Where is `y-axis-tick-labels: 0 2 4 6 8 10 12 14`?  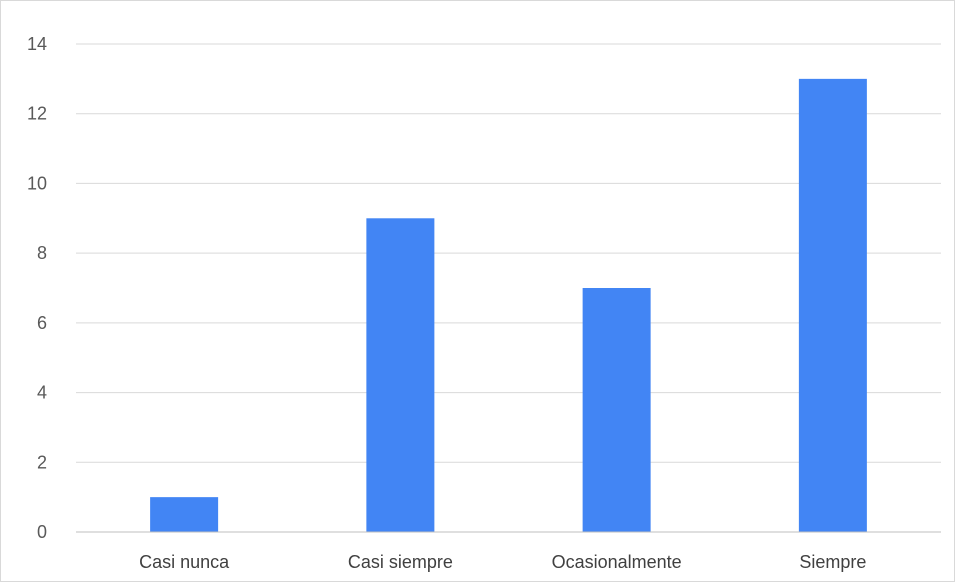 y-axis-tick-labels: 0 2 4 6 8 10 12 14 is located at coordinates (37, 288).